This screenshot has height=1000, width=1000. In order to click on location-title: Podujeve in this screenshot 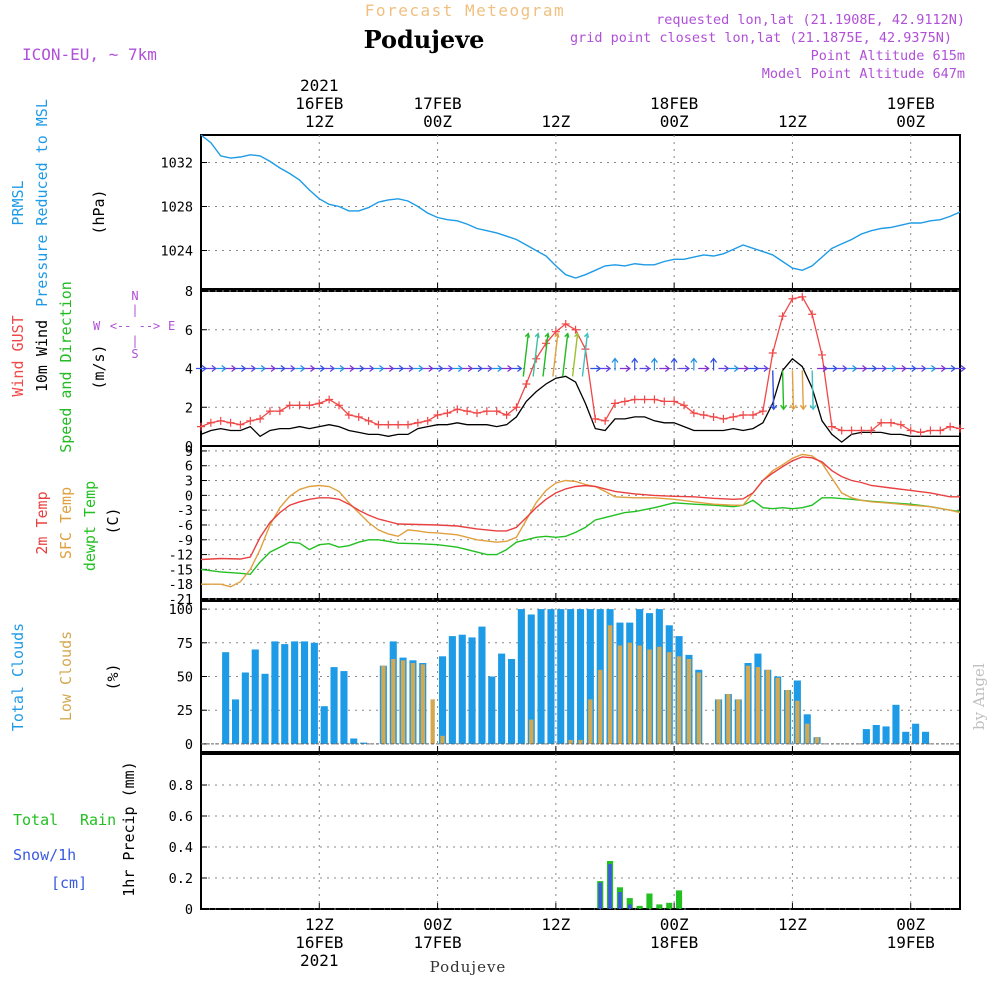, I will do `click(424, 39)`.